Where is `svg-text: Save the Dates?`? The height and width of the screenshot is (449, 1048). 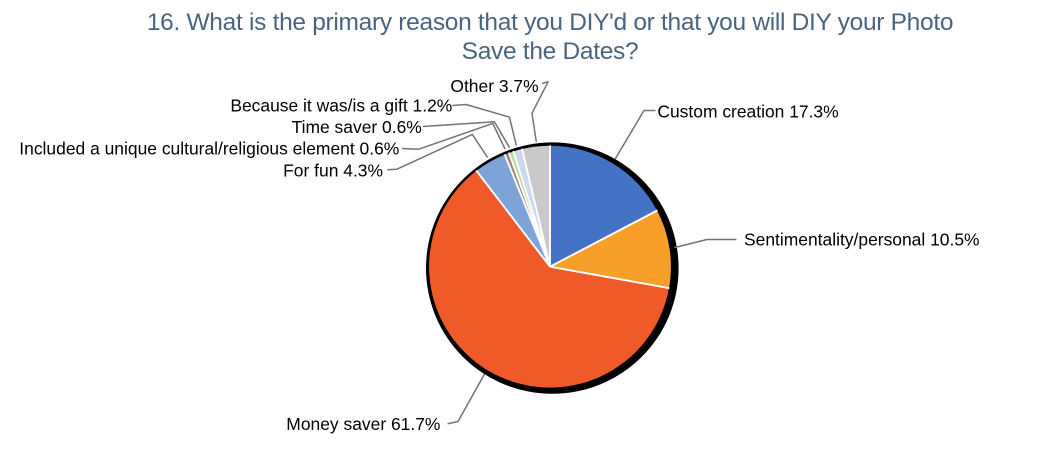 svg-text: Save the Dates? is located at coordinates (550, 51).